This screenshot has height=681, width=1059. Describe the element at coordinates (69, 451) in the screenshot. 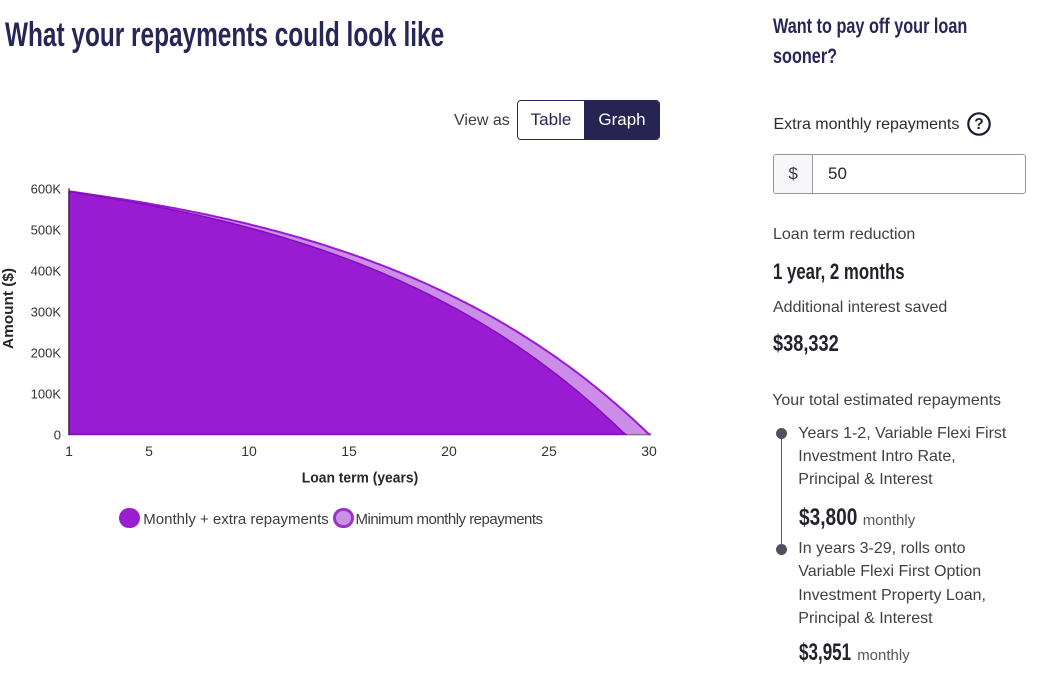

I see `svg-text: 1` at that location.